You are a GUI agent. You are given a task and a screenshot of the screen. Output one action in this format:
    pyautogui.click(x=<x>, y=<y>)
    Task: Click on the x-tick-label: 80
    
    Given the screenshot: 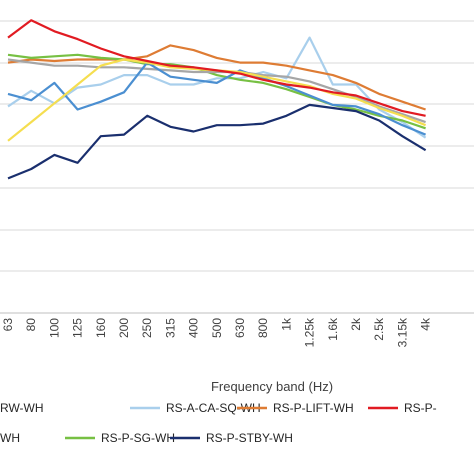 What is the action you would take?
    pyautogui.click(x=31, y=325)
    